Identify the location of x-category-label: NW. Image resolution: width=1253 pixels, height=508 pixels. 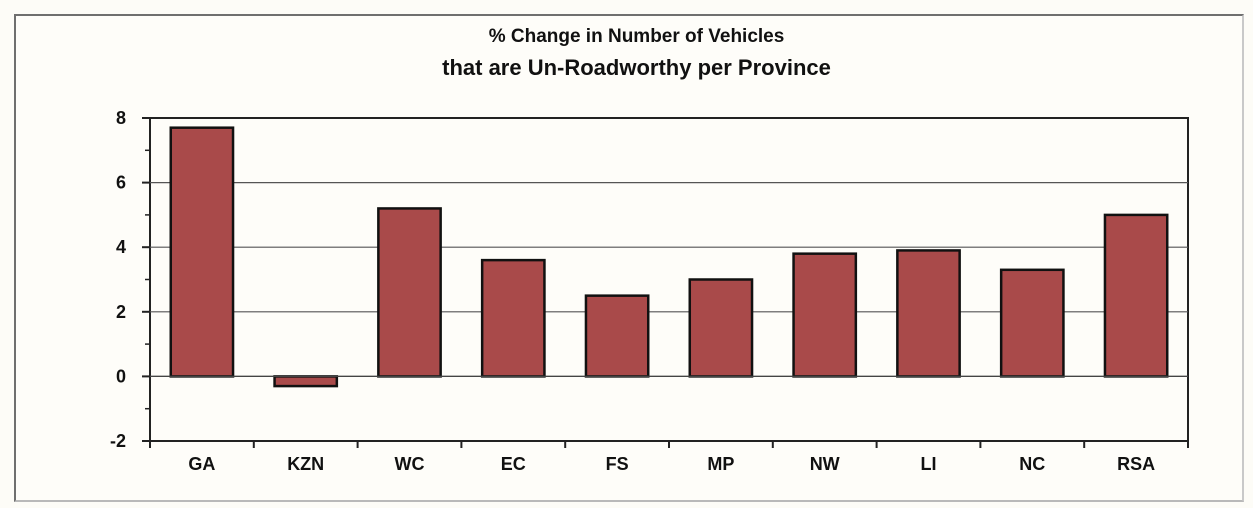
(825, 464).